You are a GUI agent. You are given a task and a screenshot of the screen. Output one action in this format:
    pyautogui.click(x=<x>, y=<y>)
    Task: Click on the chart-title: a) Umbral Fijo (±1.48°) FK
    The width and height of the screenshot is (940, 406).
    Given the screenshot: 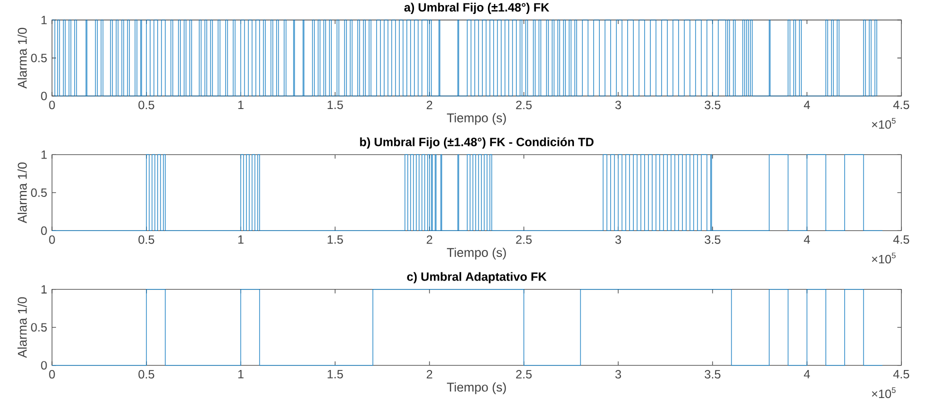 What is the action you would take?
    pyautogui.click(x=477, y=8)
    